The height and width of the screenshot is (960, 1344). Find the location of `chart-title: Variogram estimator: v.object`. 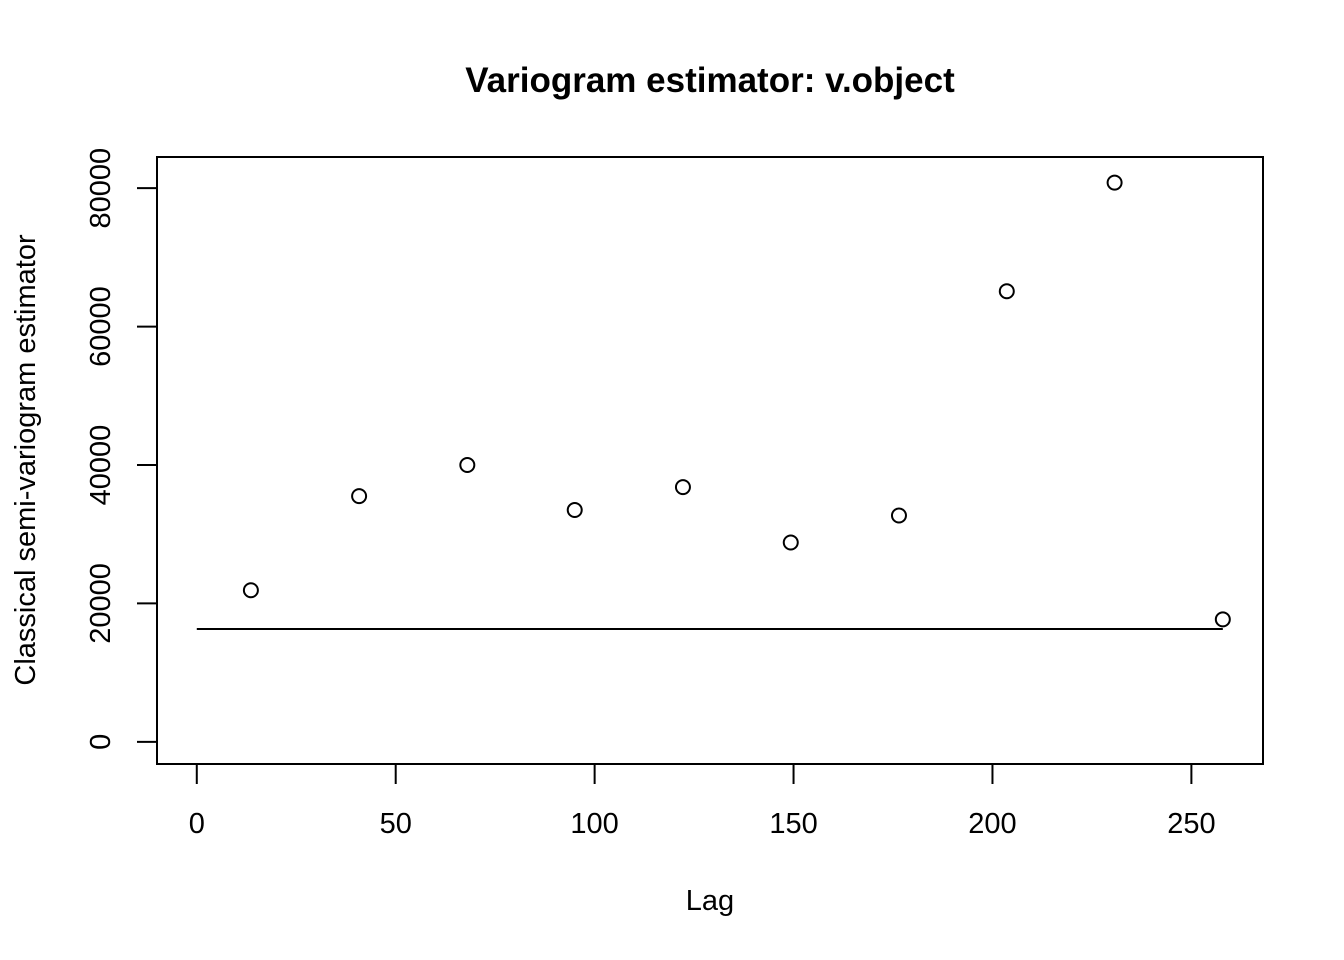

chart-title: Variogram estimator: v.object is located at coordinates (710, 80).